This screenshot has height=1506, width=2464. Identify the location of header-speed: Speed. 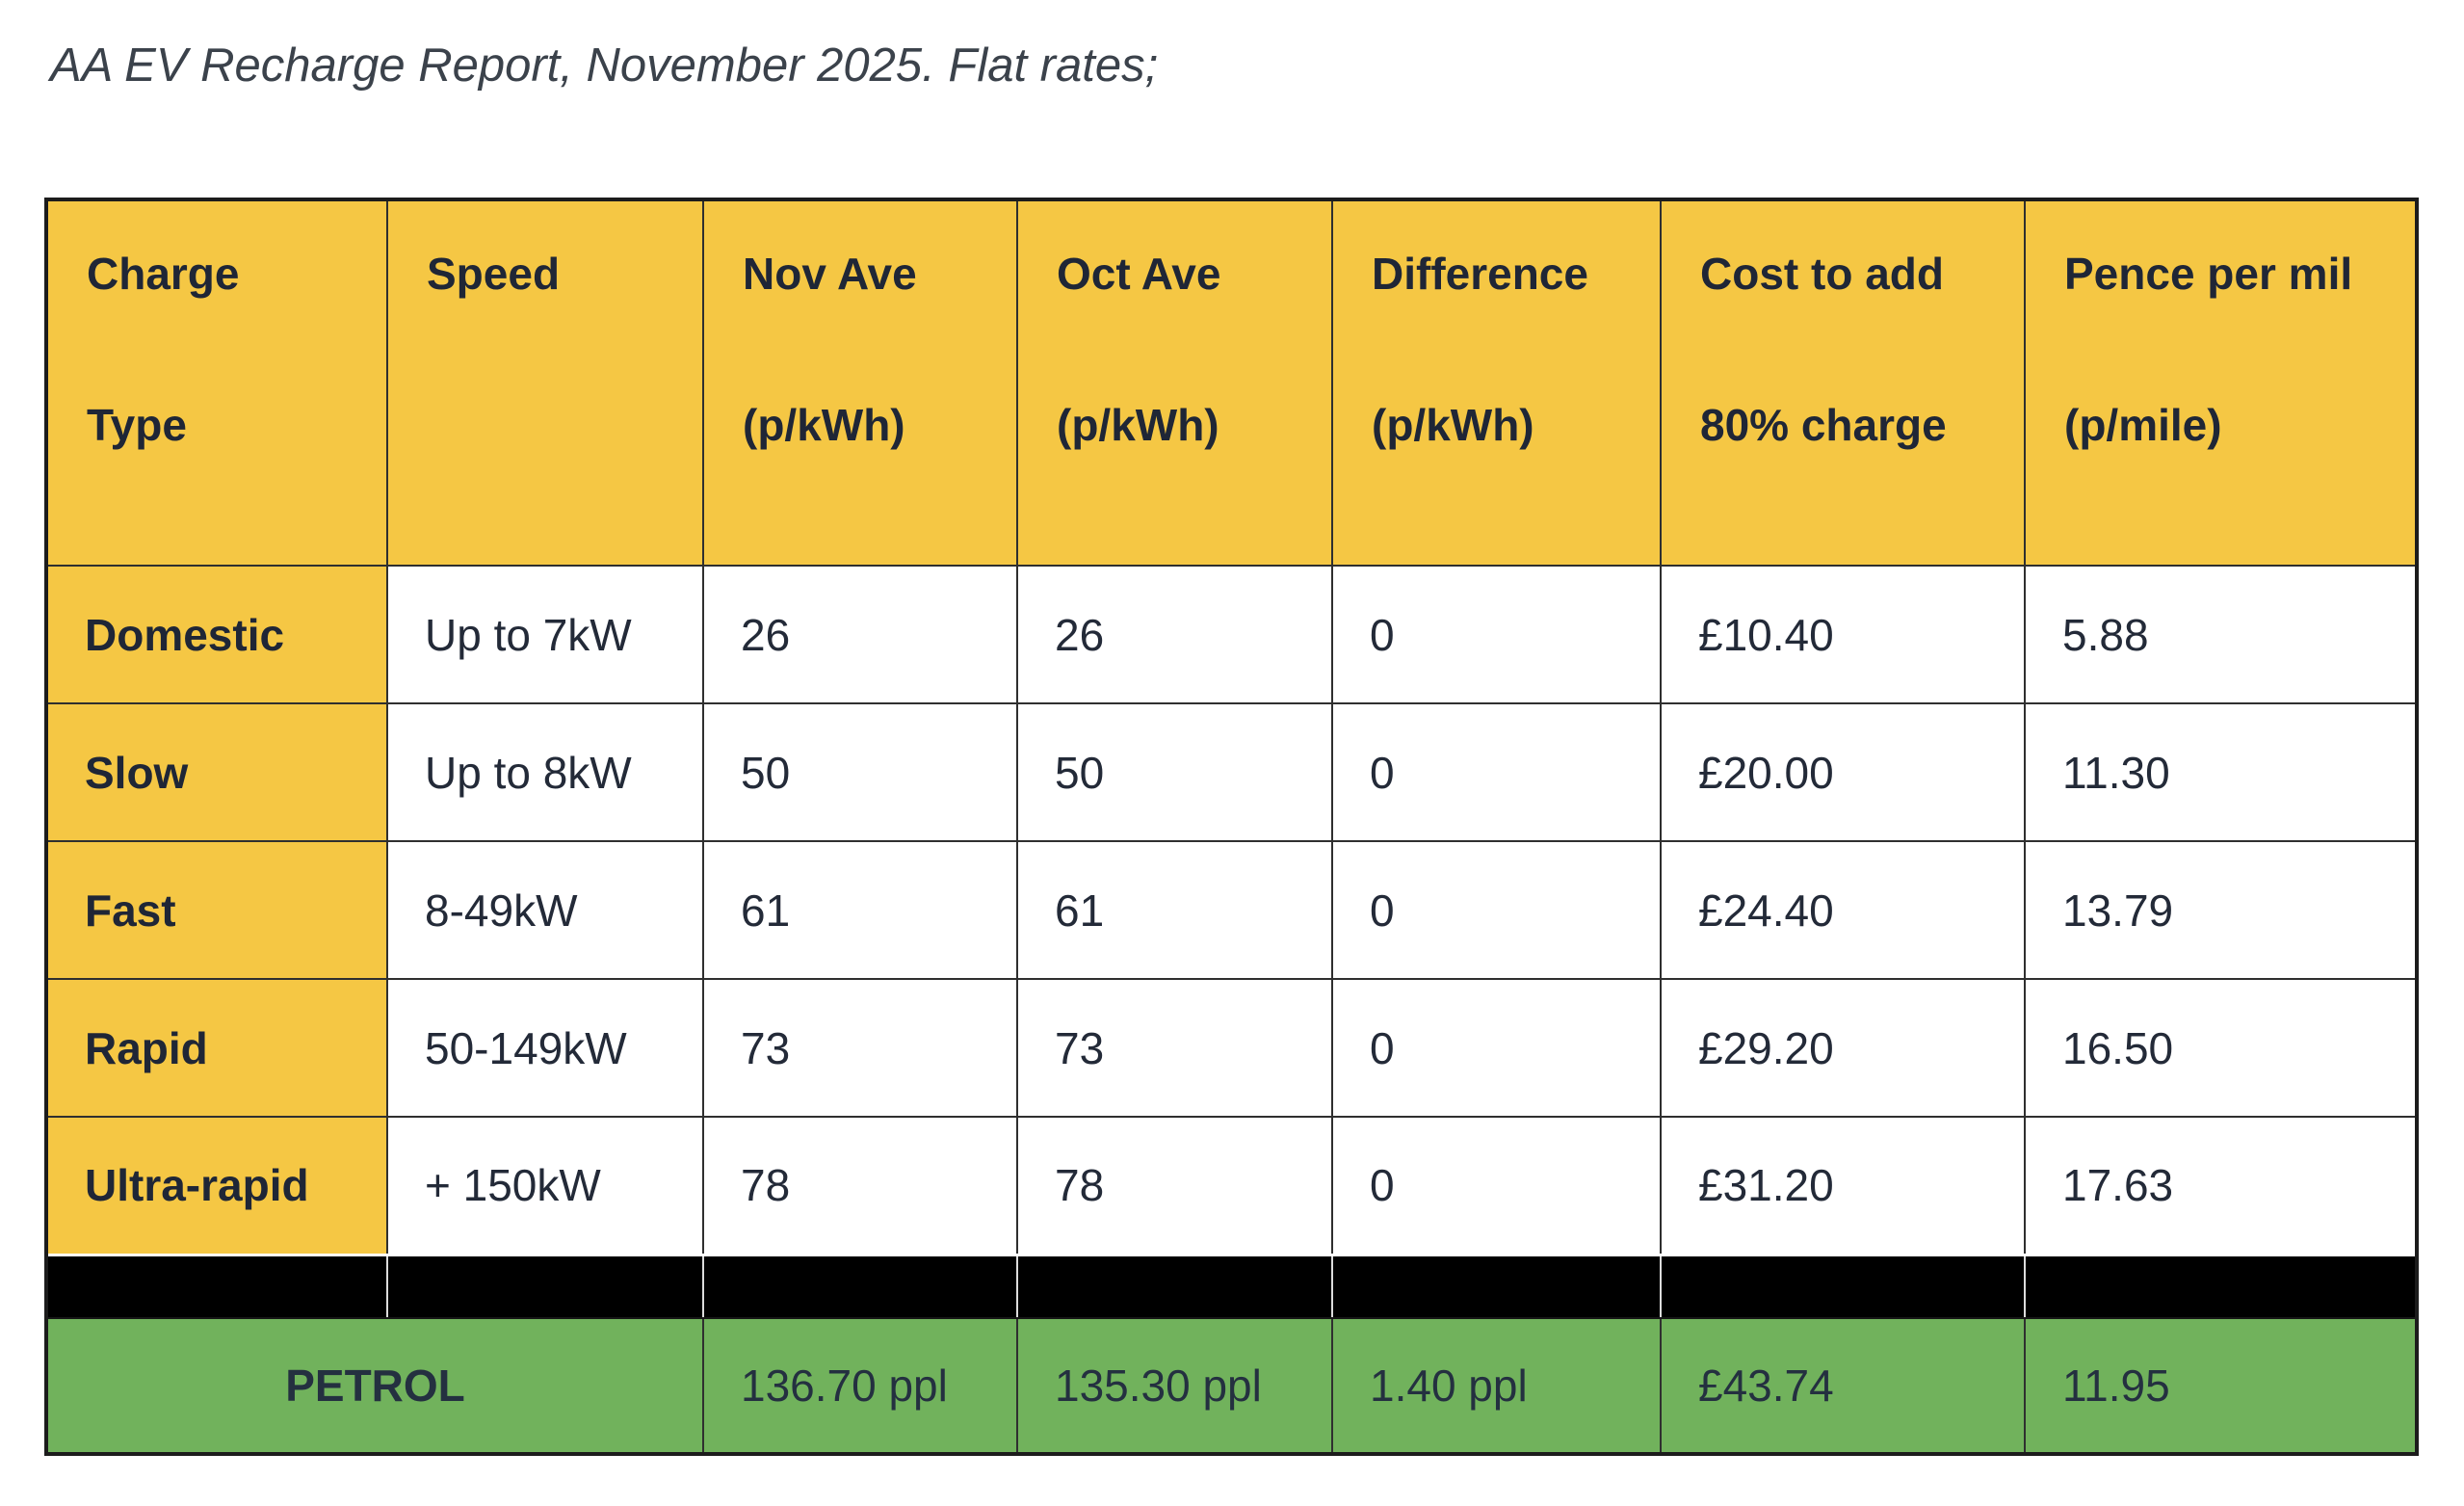
(545, 382).